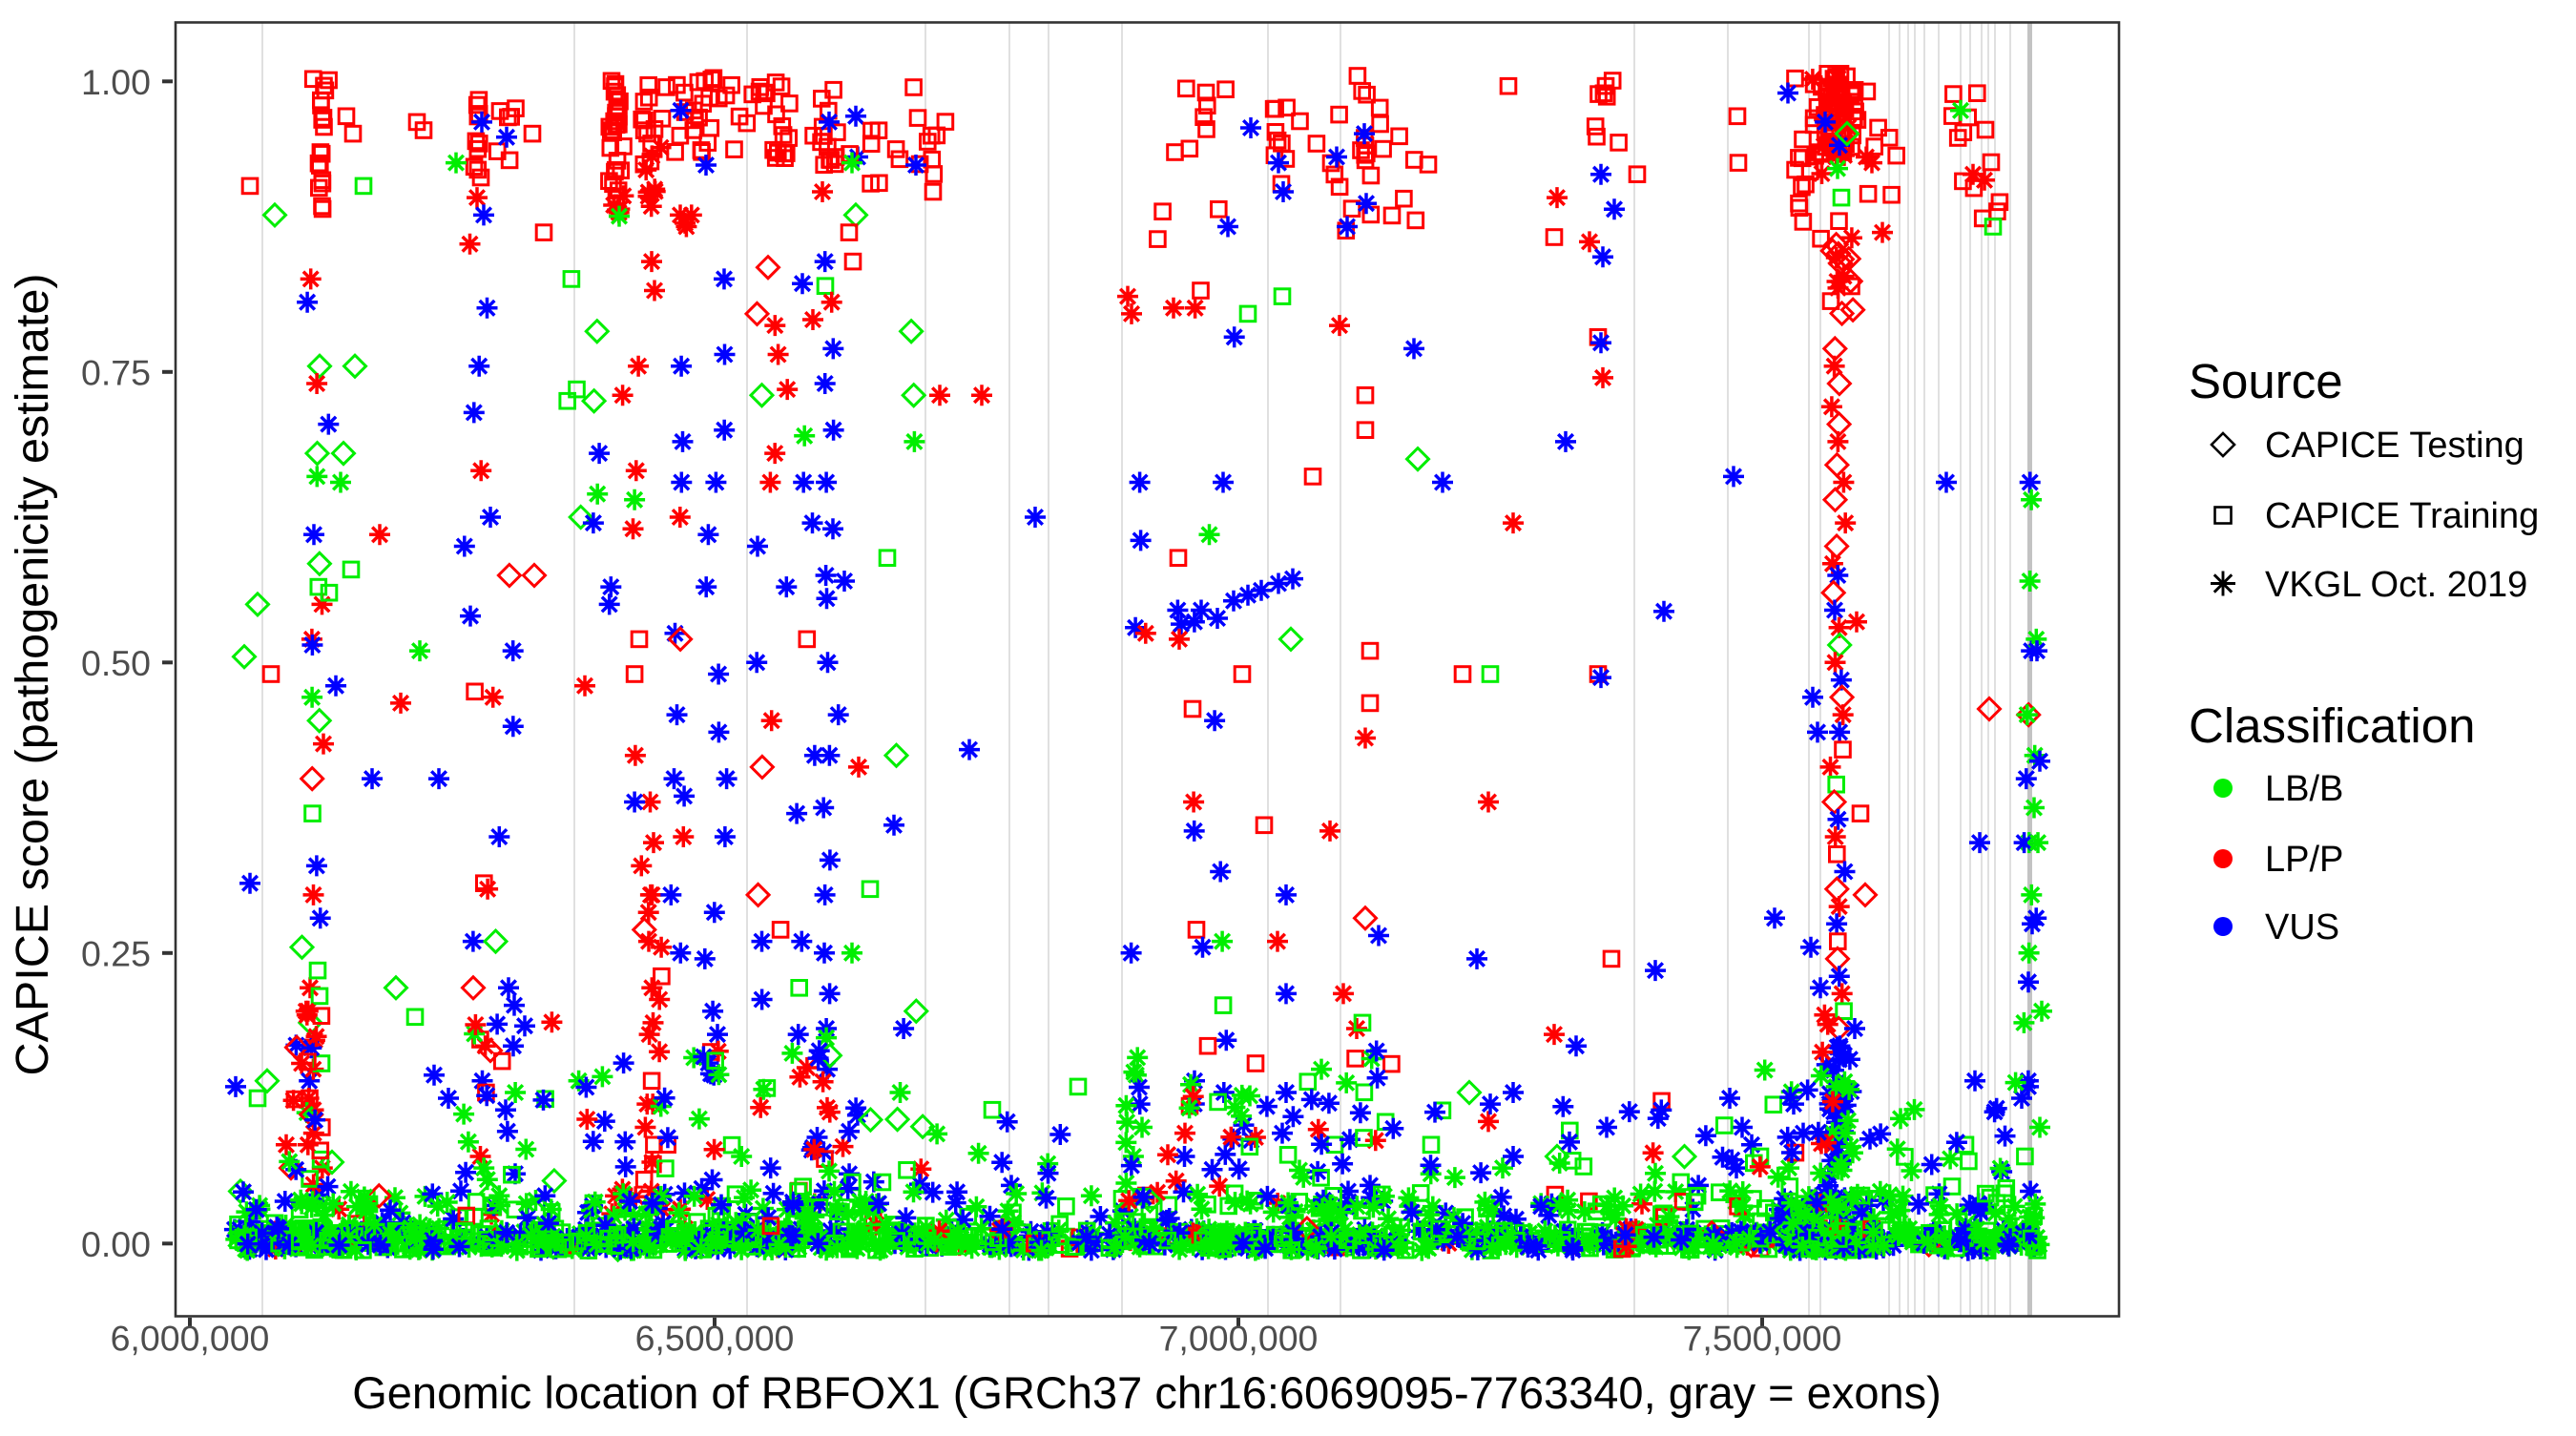  Describe the element at coordinates (116, 372) in the screenshot. I see `svg-text: 0.75` at that location.